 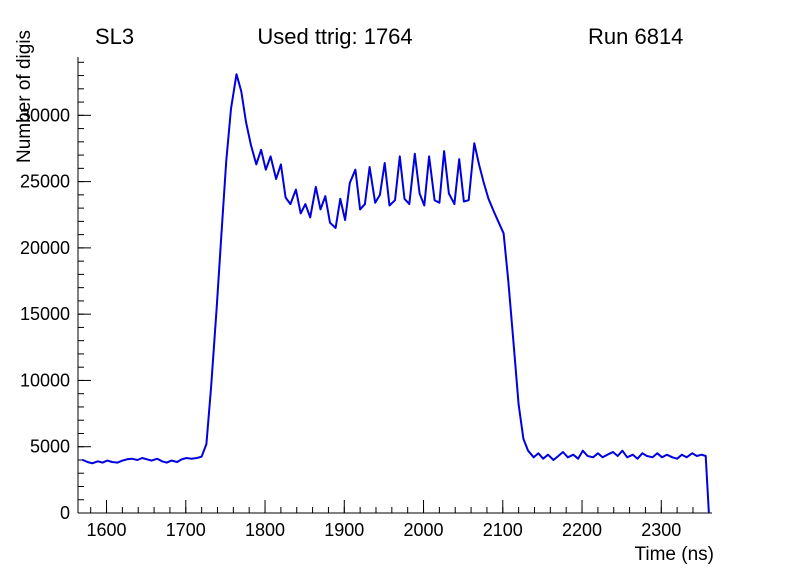 What do you see at coordinates (24, 96) in the screenshot?
I see `y-axis-title: Number of digis` at bounding box center [24, 96].